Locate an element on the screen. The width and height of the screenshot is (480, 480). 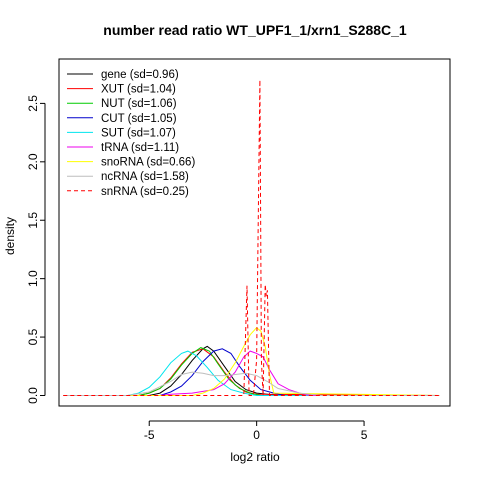
y-axis-label: density is located at coordinates (10, 236).